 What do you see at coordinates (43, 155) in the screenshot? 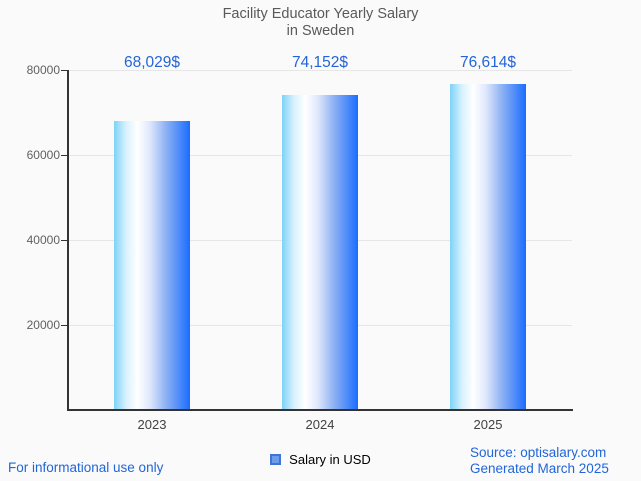
I see `y-tick-label: 60000` at bounding box center [43, 155].